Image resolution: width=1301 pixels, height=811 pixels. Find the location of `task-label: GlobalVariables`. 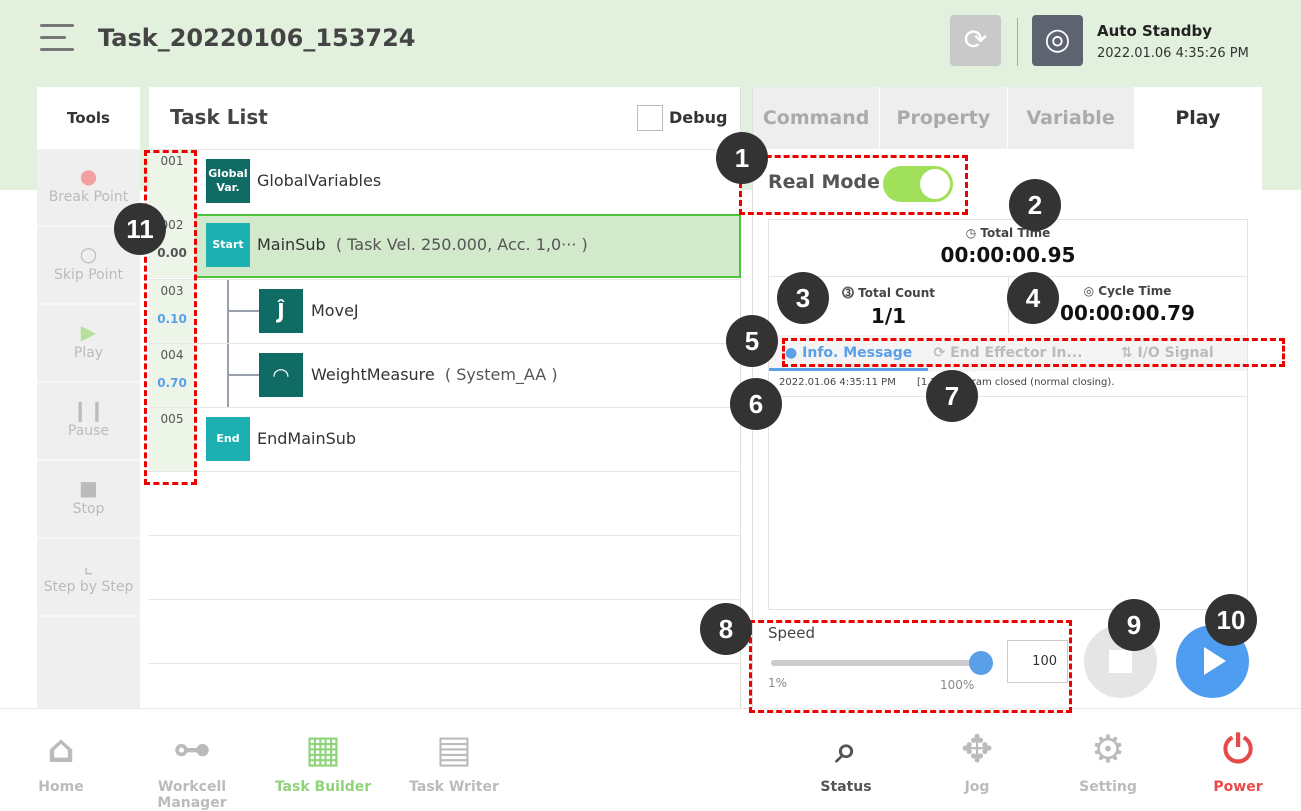

task-label: GlobalVariables is located at coordinates (319, 180).